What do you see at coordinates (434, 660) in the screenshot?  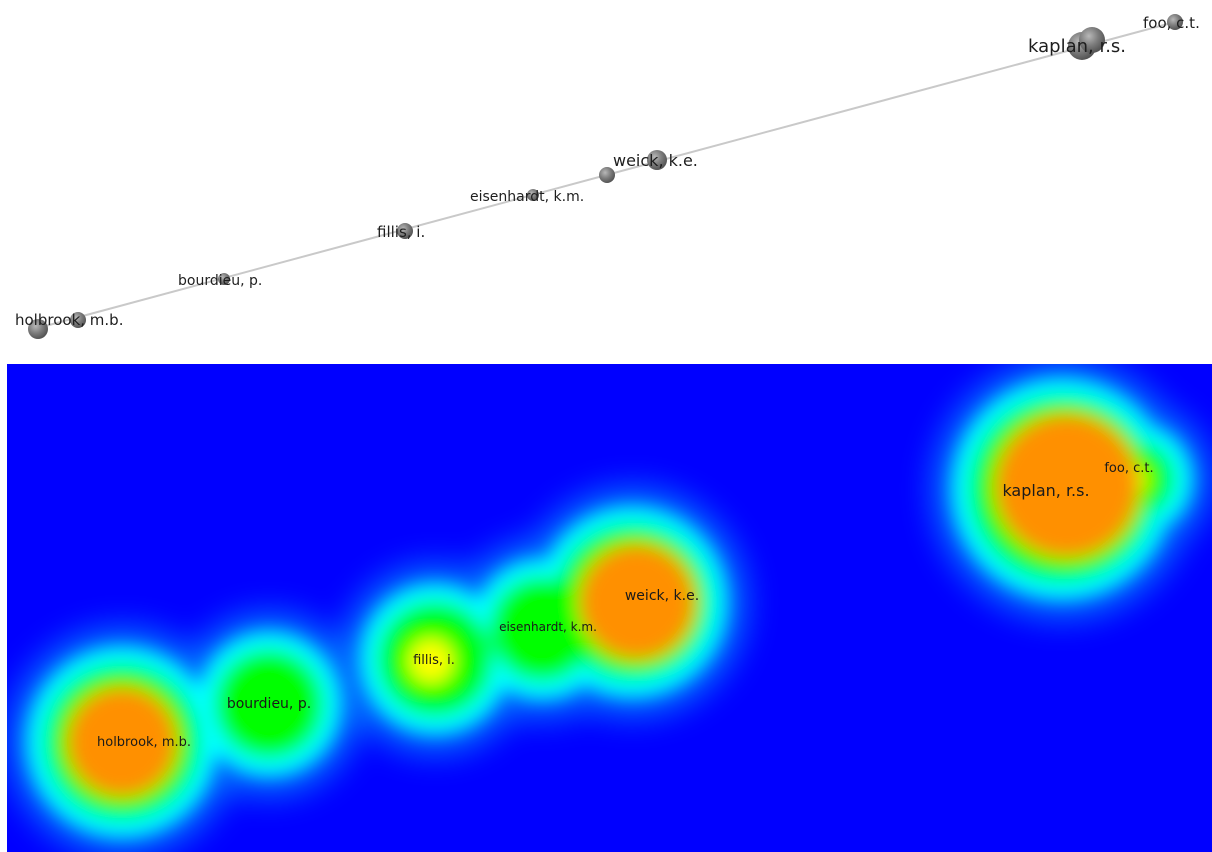 I see `density-label: fillis, i.` at bounding box center [434, 660].